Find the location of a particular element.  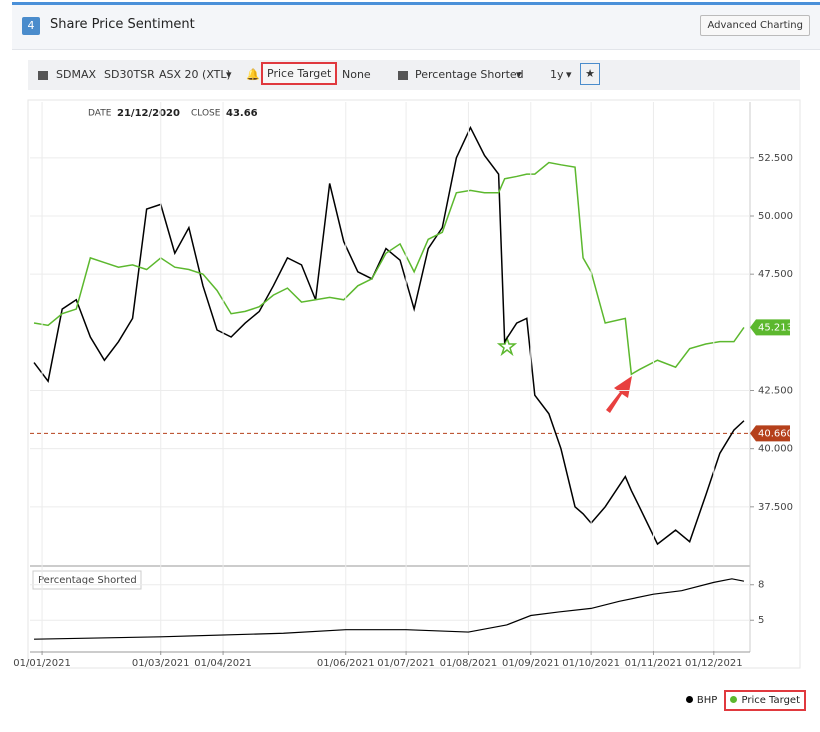

y-tick-label: 47.500 is located at coordinates (775, 274).